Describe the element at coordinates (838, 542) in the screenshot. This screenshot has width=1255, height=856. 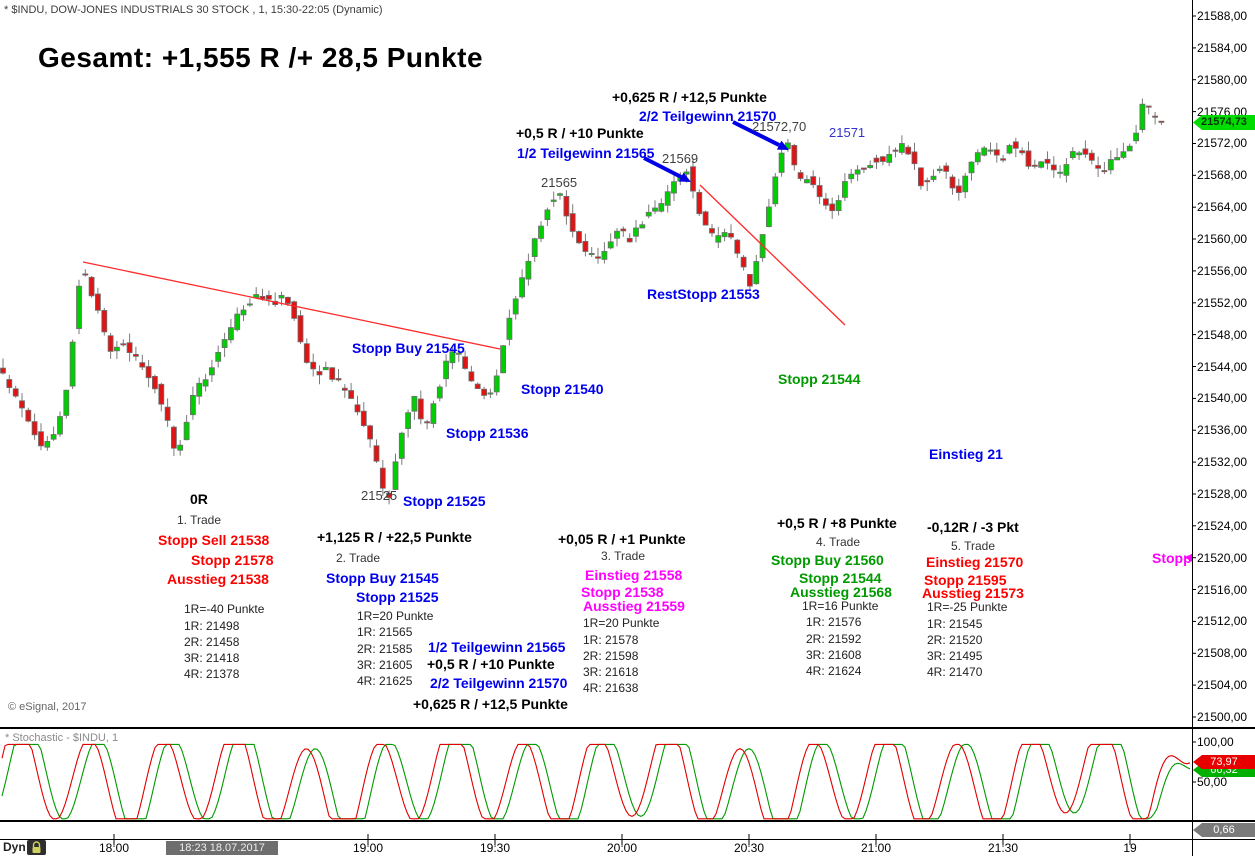
I see `chart-annotation: 4. Trade` at that location.